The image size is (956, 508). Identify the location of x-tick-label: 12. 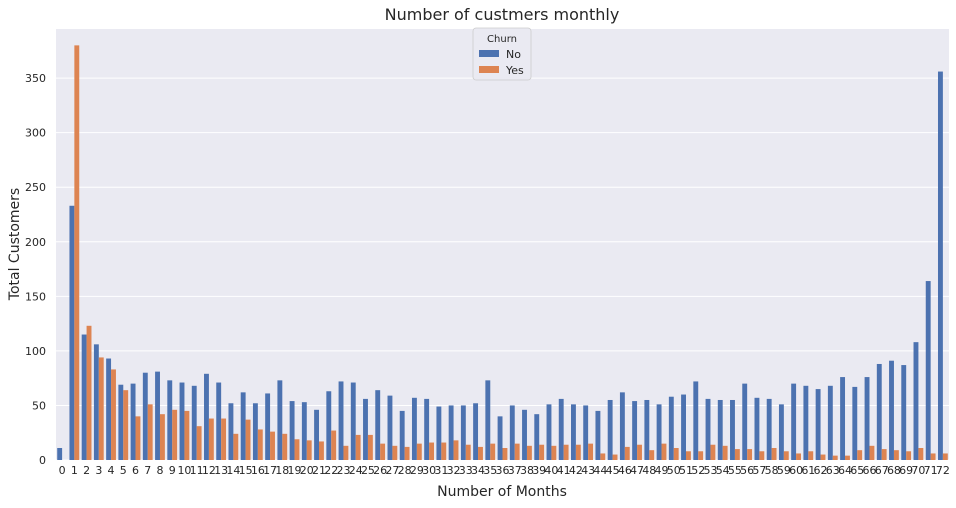
(209, 470).